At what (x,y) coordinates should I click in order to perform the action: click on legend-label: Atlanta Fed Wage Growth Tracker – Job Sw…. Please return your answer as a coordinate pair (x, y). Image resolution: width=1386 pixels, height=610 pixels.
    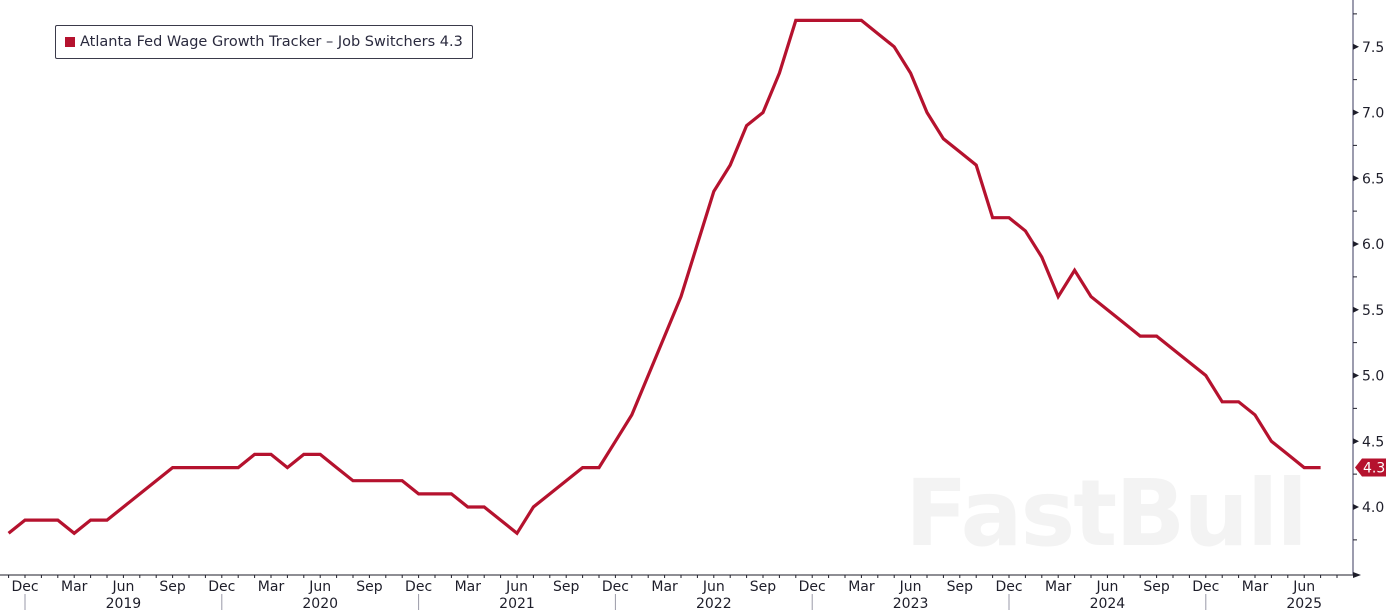
    Looking at the image, I should click on (271, 42).